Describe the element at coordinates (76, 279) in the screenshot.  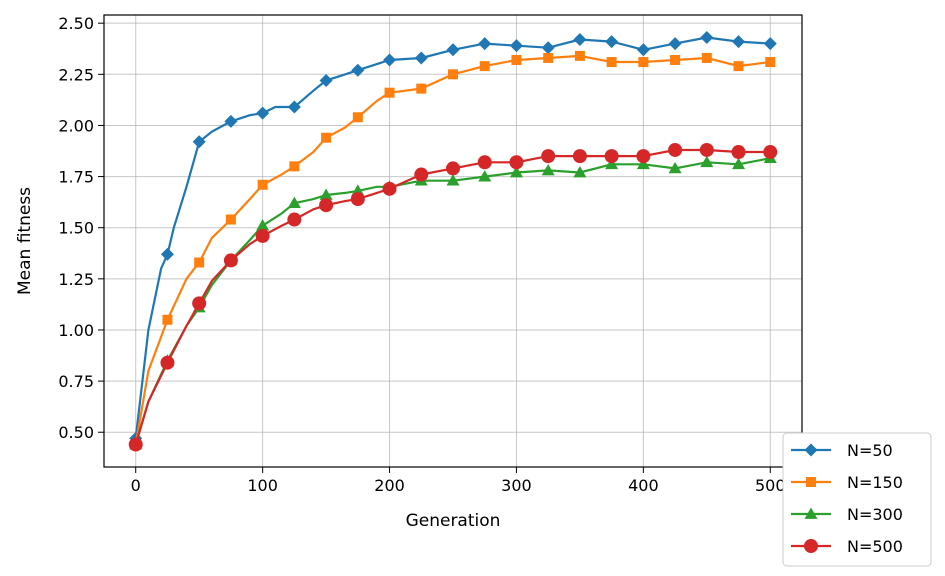
I see `y-tick-label: 1.25` at that location.